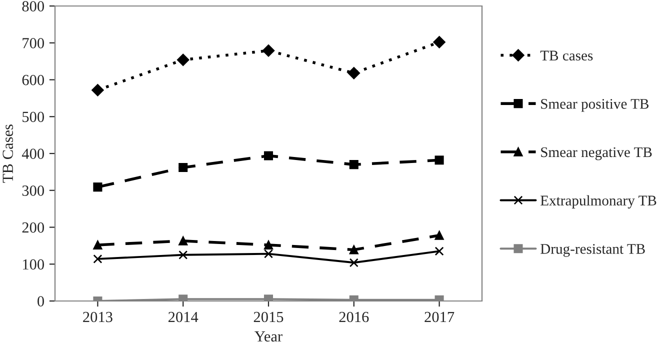 The width and height of the screenshot is (664, 348). I want to click on x-tick-label: 2013, so click(97, 317).